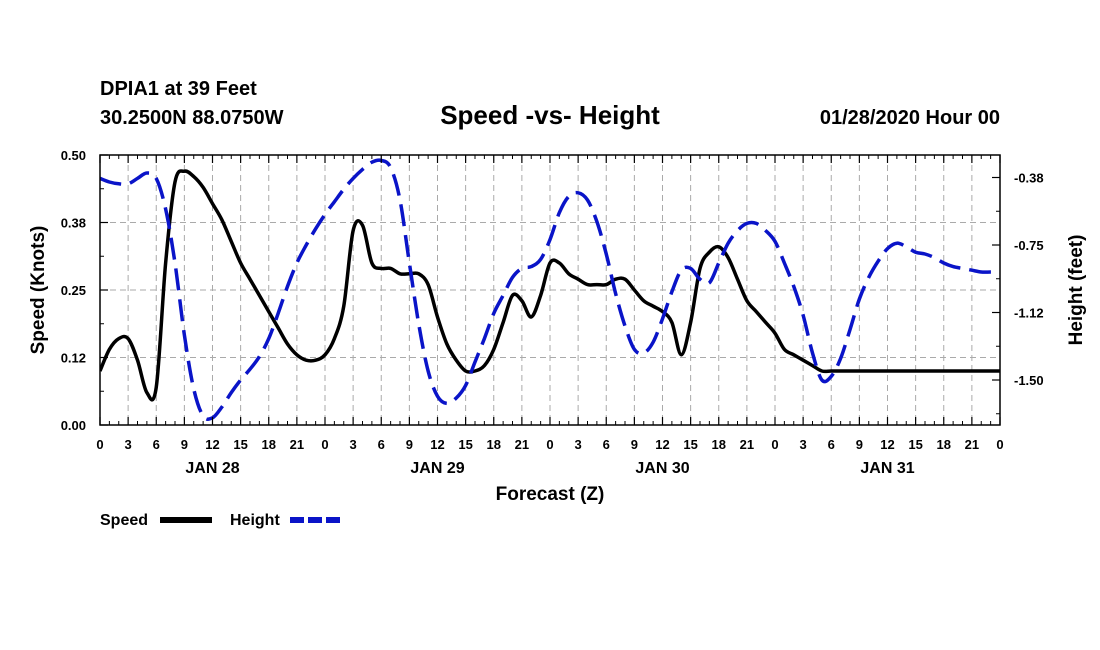  I want to click on legend-speed-label: Speed, so click(124, 520).